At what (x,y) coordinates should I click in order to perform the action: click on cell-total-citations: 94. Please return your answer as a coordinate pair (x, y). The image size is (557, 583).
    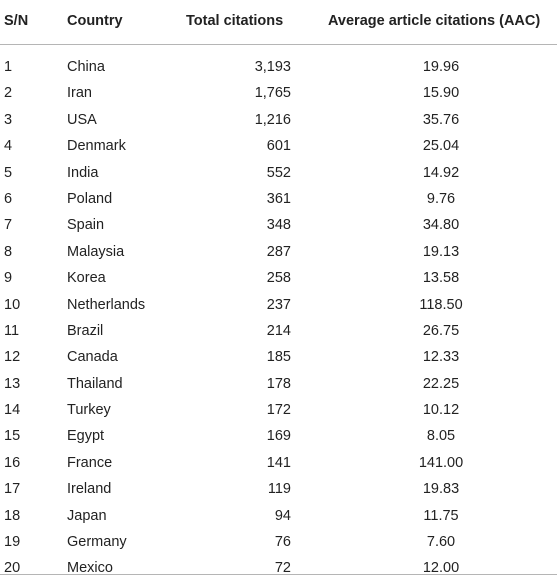
    Looking at the image, I should click on (282, 515).